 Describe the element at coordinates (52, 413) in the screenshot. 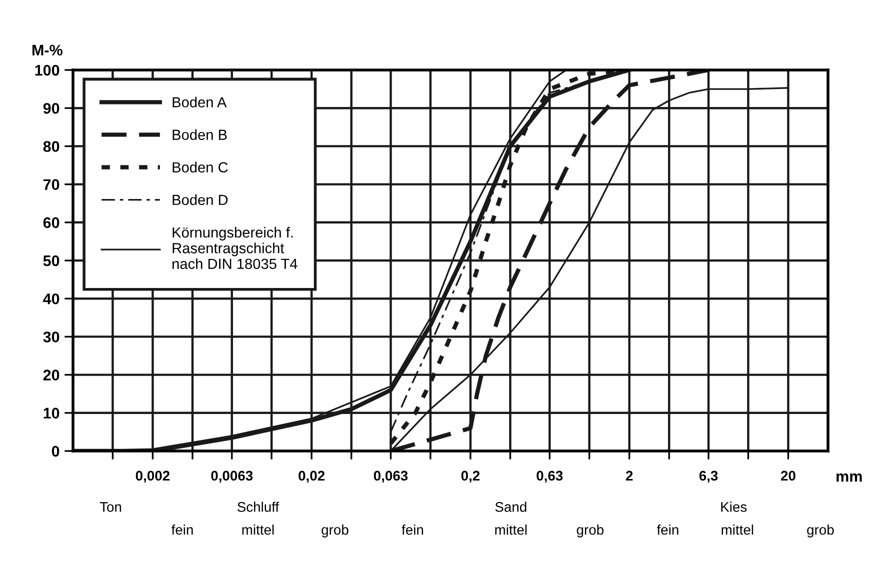

I see `y-tick-label: 10` at that location.